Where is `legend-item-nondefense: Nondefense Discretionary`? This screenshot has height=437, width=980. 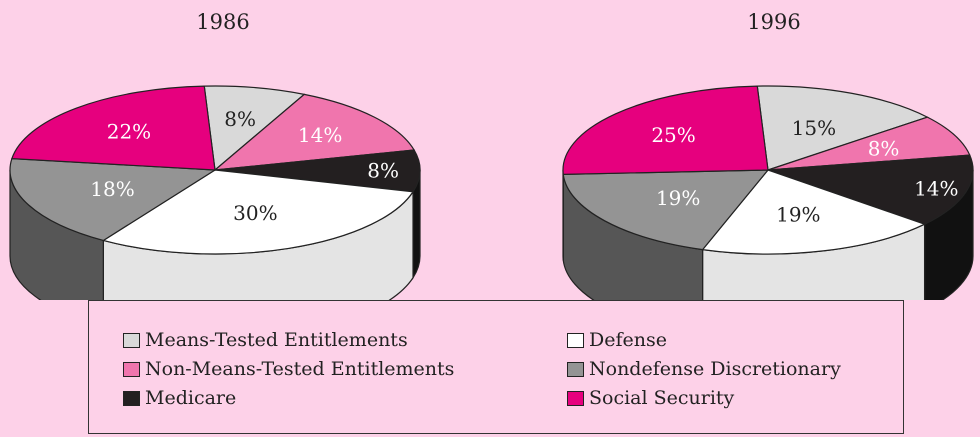 legend-item-nondefense: Nondefense Discretionary is located at coordinates (704, 369).